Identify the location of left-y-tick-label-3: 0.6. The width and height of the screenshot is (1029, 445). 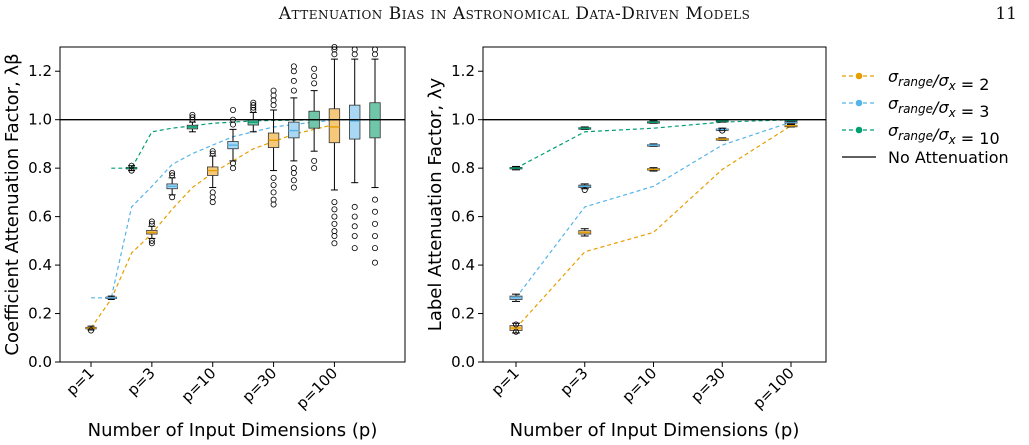
(40, 217).